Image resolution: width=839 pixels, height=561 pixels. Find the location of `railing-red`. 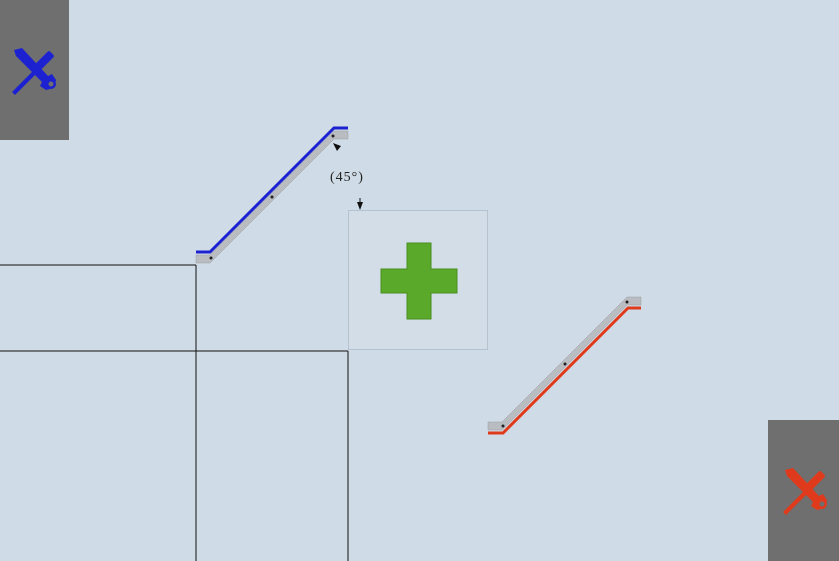

railing-red is located at coordinates (564, 365).